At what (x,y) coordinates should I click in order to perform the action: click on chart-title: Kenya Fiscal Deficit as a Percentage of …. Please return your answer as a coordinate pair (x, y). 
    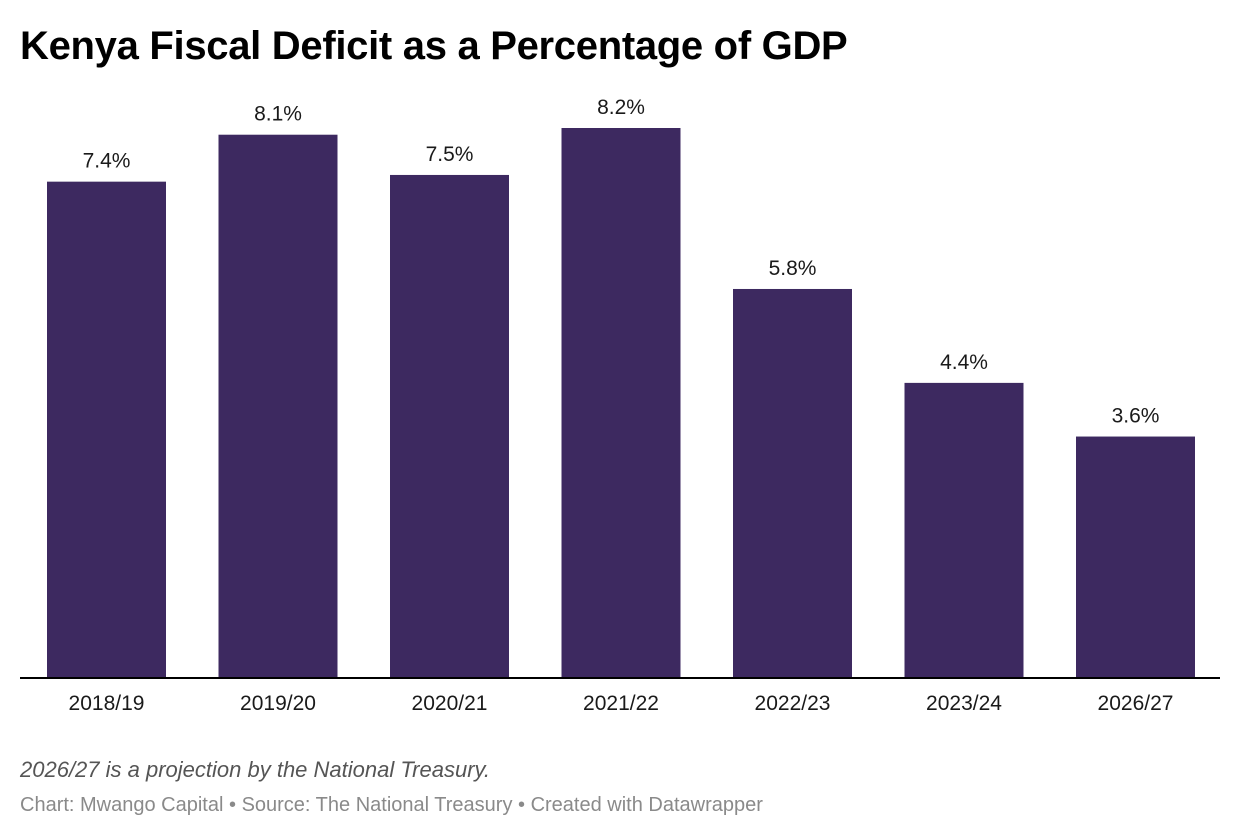
    Looking at the image, I should click on (434, 46).